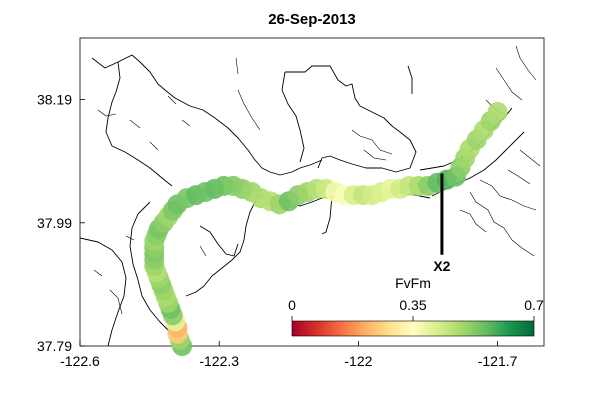  What do you see at coordinates (312, 19) in the screenshot?
I see `chart-title: 26-Sep-2013` at bounding box center [312, 19].